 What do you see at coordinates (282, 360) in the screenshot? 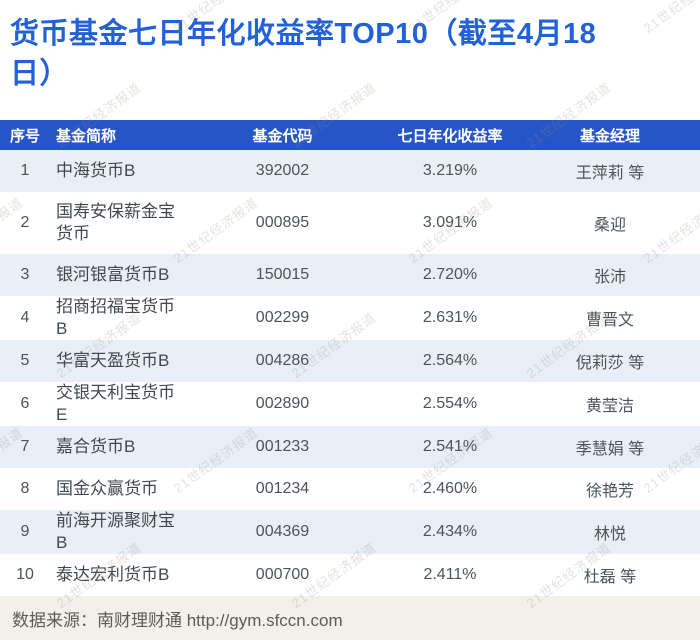
I see `fund-code-cell: 004286` at bounding box center [282, 360].